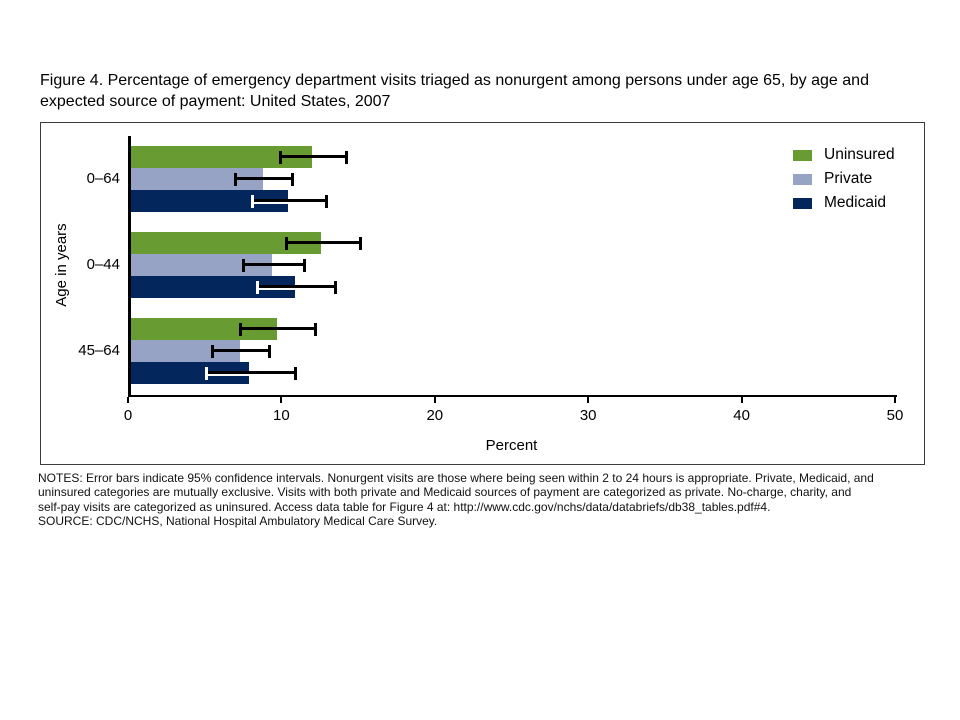 The width and height of the screenshot is (960, 720). What do you see at coordinates (200, 265) in the screenshot?
I see `bar-private-group1` at bounding box center [200, 265].